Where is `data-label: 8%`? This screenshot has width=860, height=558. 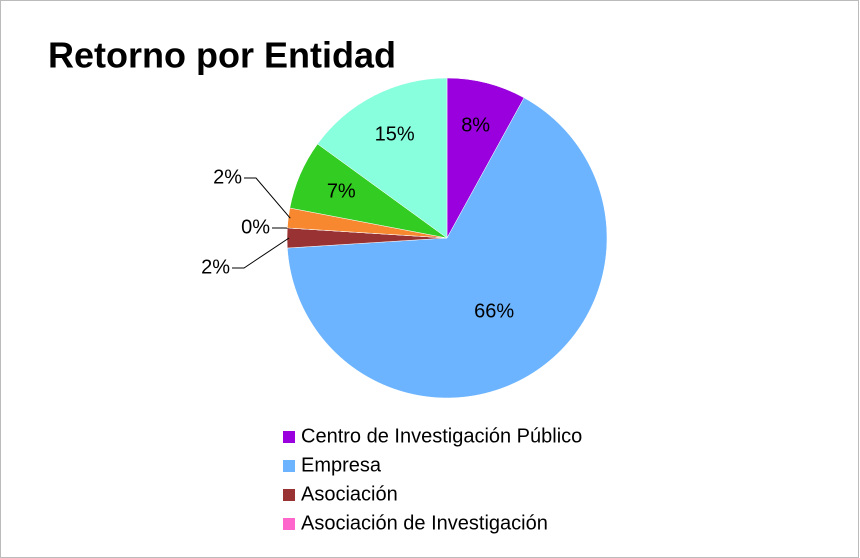
data-label: 8% is located at coordinates (475, 126).